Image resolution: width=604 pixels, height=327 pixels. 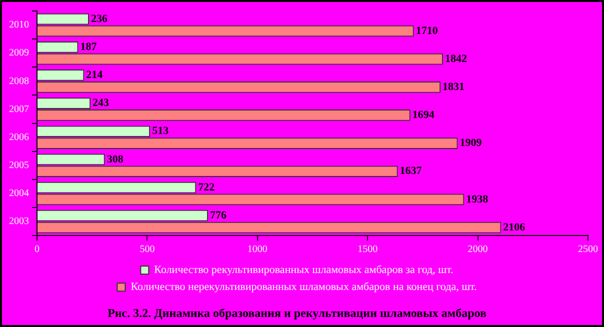 What do you see at coordinates (19, 222) in the screenshot?
I see `y-tick-label: 2003` at bounding box center [19, 222].